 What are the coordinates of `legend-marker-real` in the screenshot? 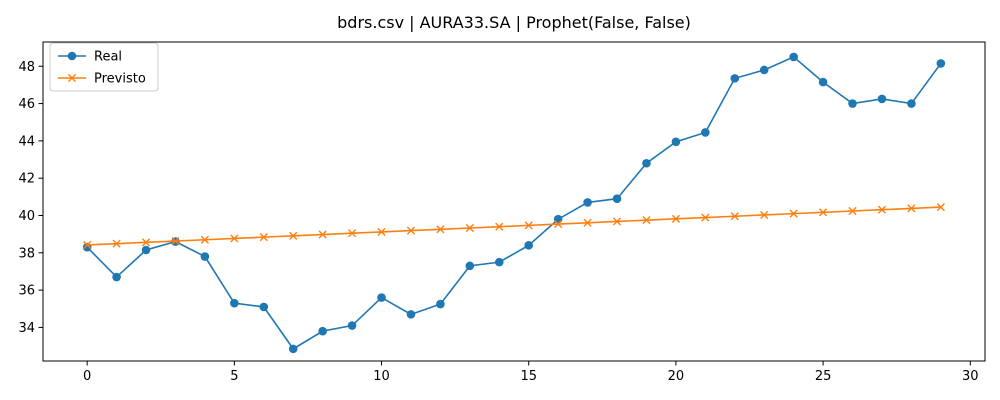 It's located at (72, 56).